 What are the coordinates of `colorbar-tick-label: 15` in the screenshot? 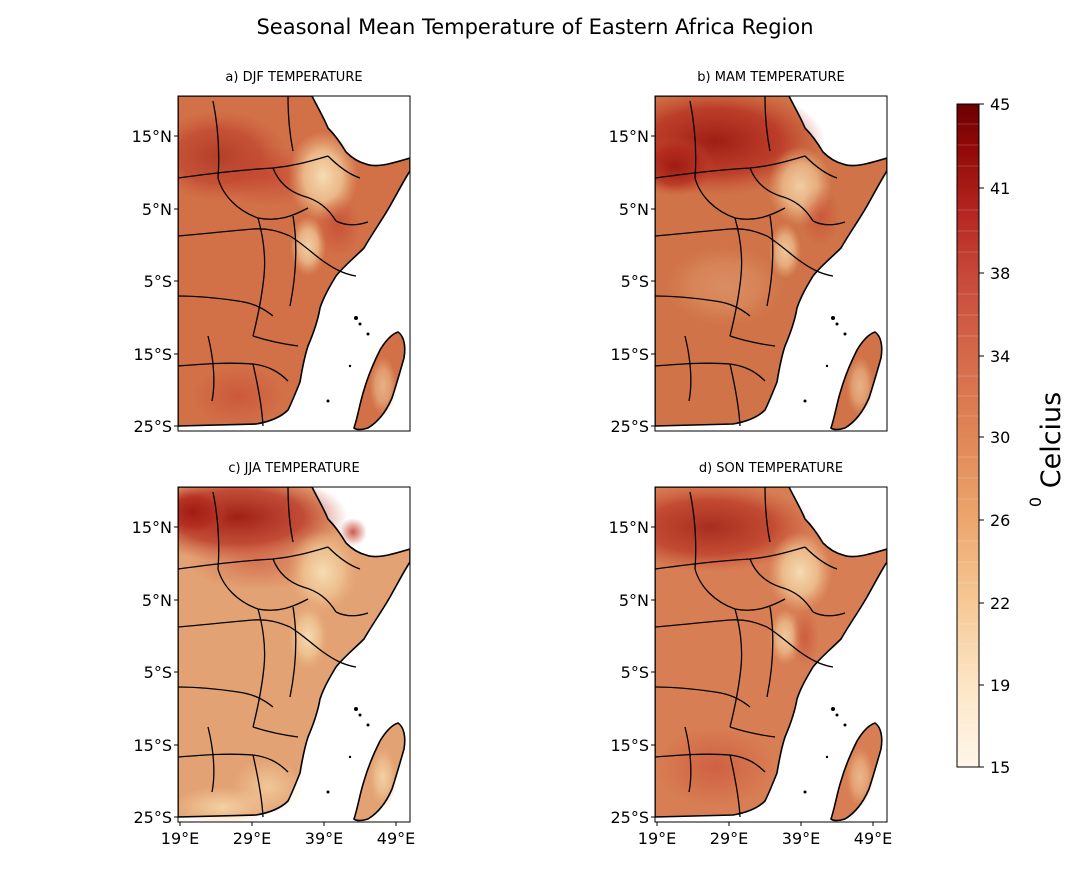 It's located at (1000, 767).